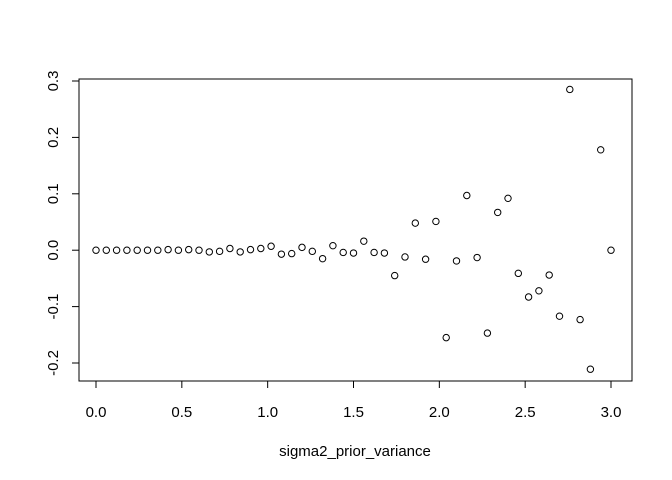 The width and height of the screenshot is (672, 480). I want to click on x-axis-label: sigma2_prior_variance, so click(355, 451).